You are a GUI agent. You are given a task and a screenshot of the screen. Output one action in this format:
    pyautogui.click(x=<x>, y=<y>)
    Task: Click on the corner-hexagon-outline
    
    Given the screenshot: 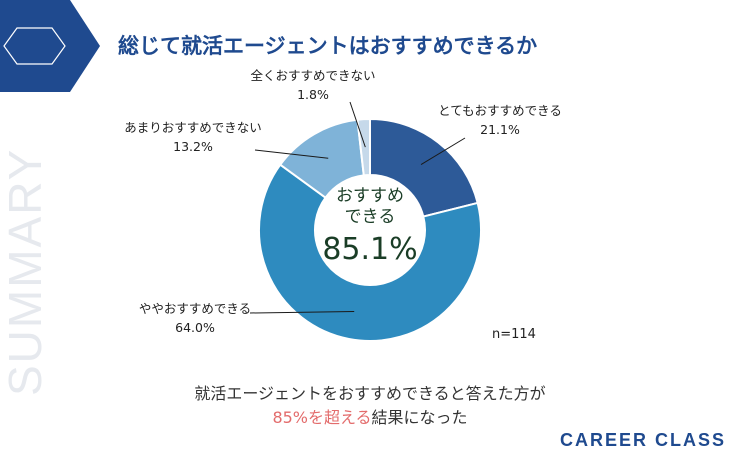 What is the action you would take?
    pyautogui.click(x=34, y=46)
    